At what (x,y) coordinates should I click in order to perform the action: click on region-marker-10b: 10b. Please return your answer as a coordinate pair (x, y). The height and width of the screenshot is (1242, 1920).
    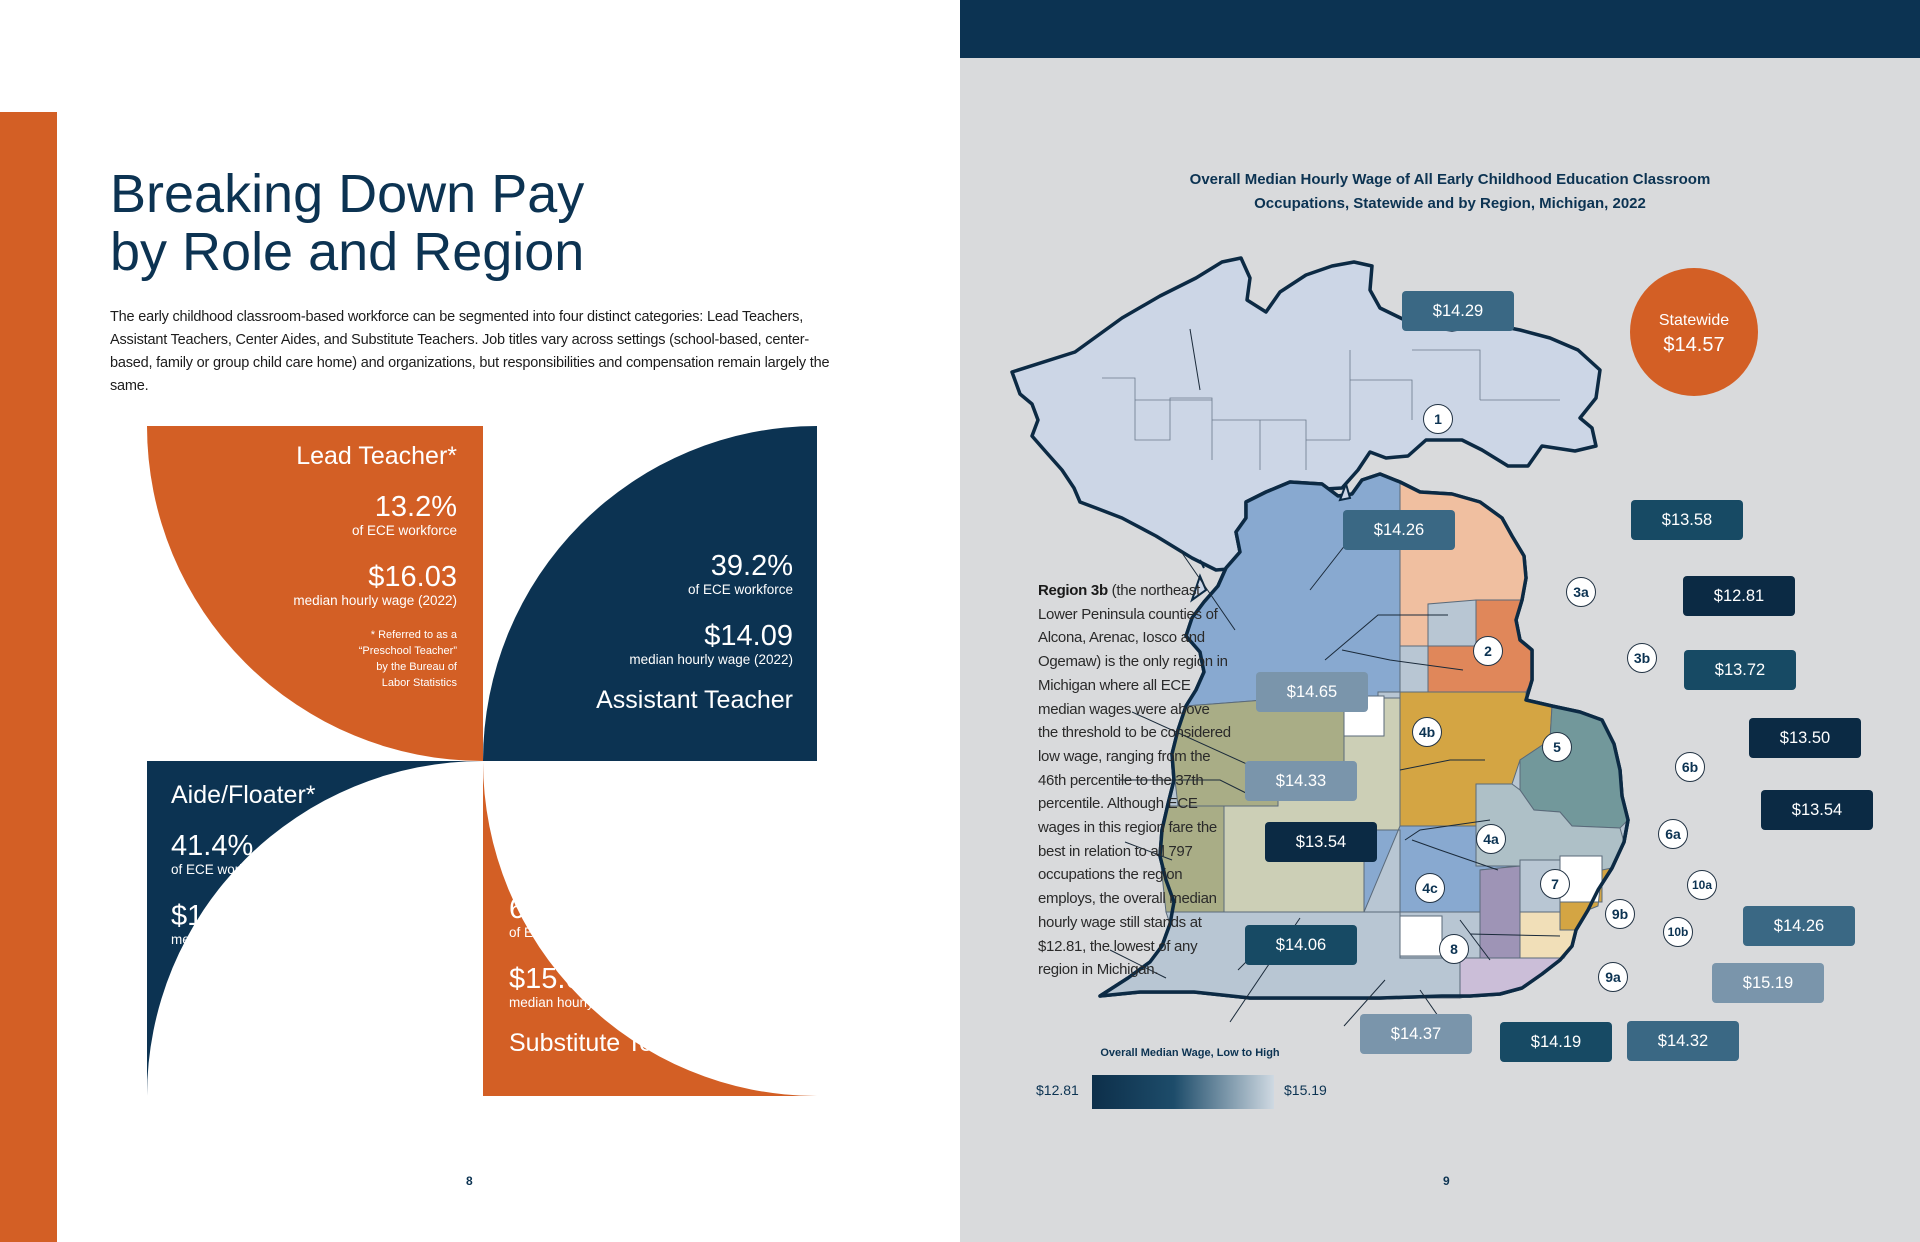
    Looking at the image, I should click on (1678, 932).